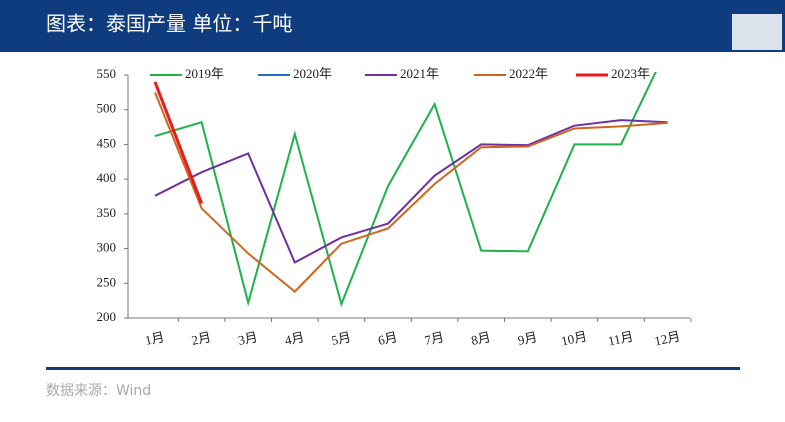  What do you see at coordinates (481, 338) in the screenshot?
I see `x-tick-label: 8月` at bounding box center [481, 338].